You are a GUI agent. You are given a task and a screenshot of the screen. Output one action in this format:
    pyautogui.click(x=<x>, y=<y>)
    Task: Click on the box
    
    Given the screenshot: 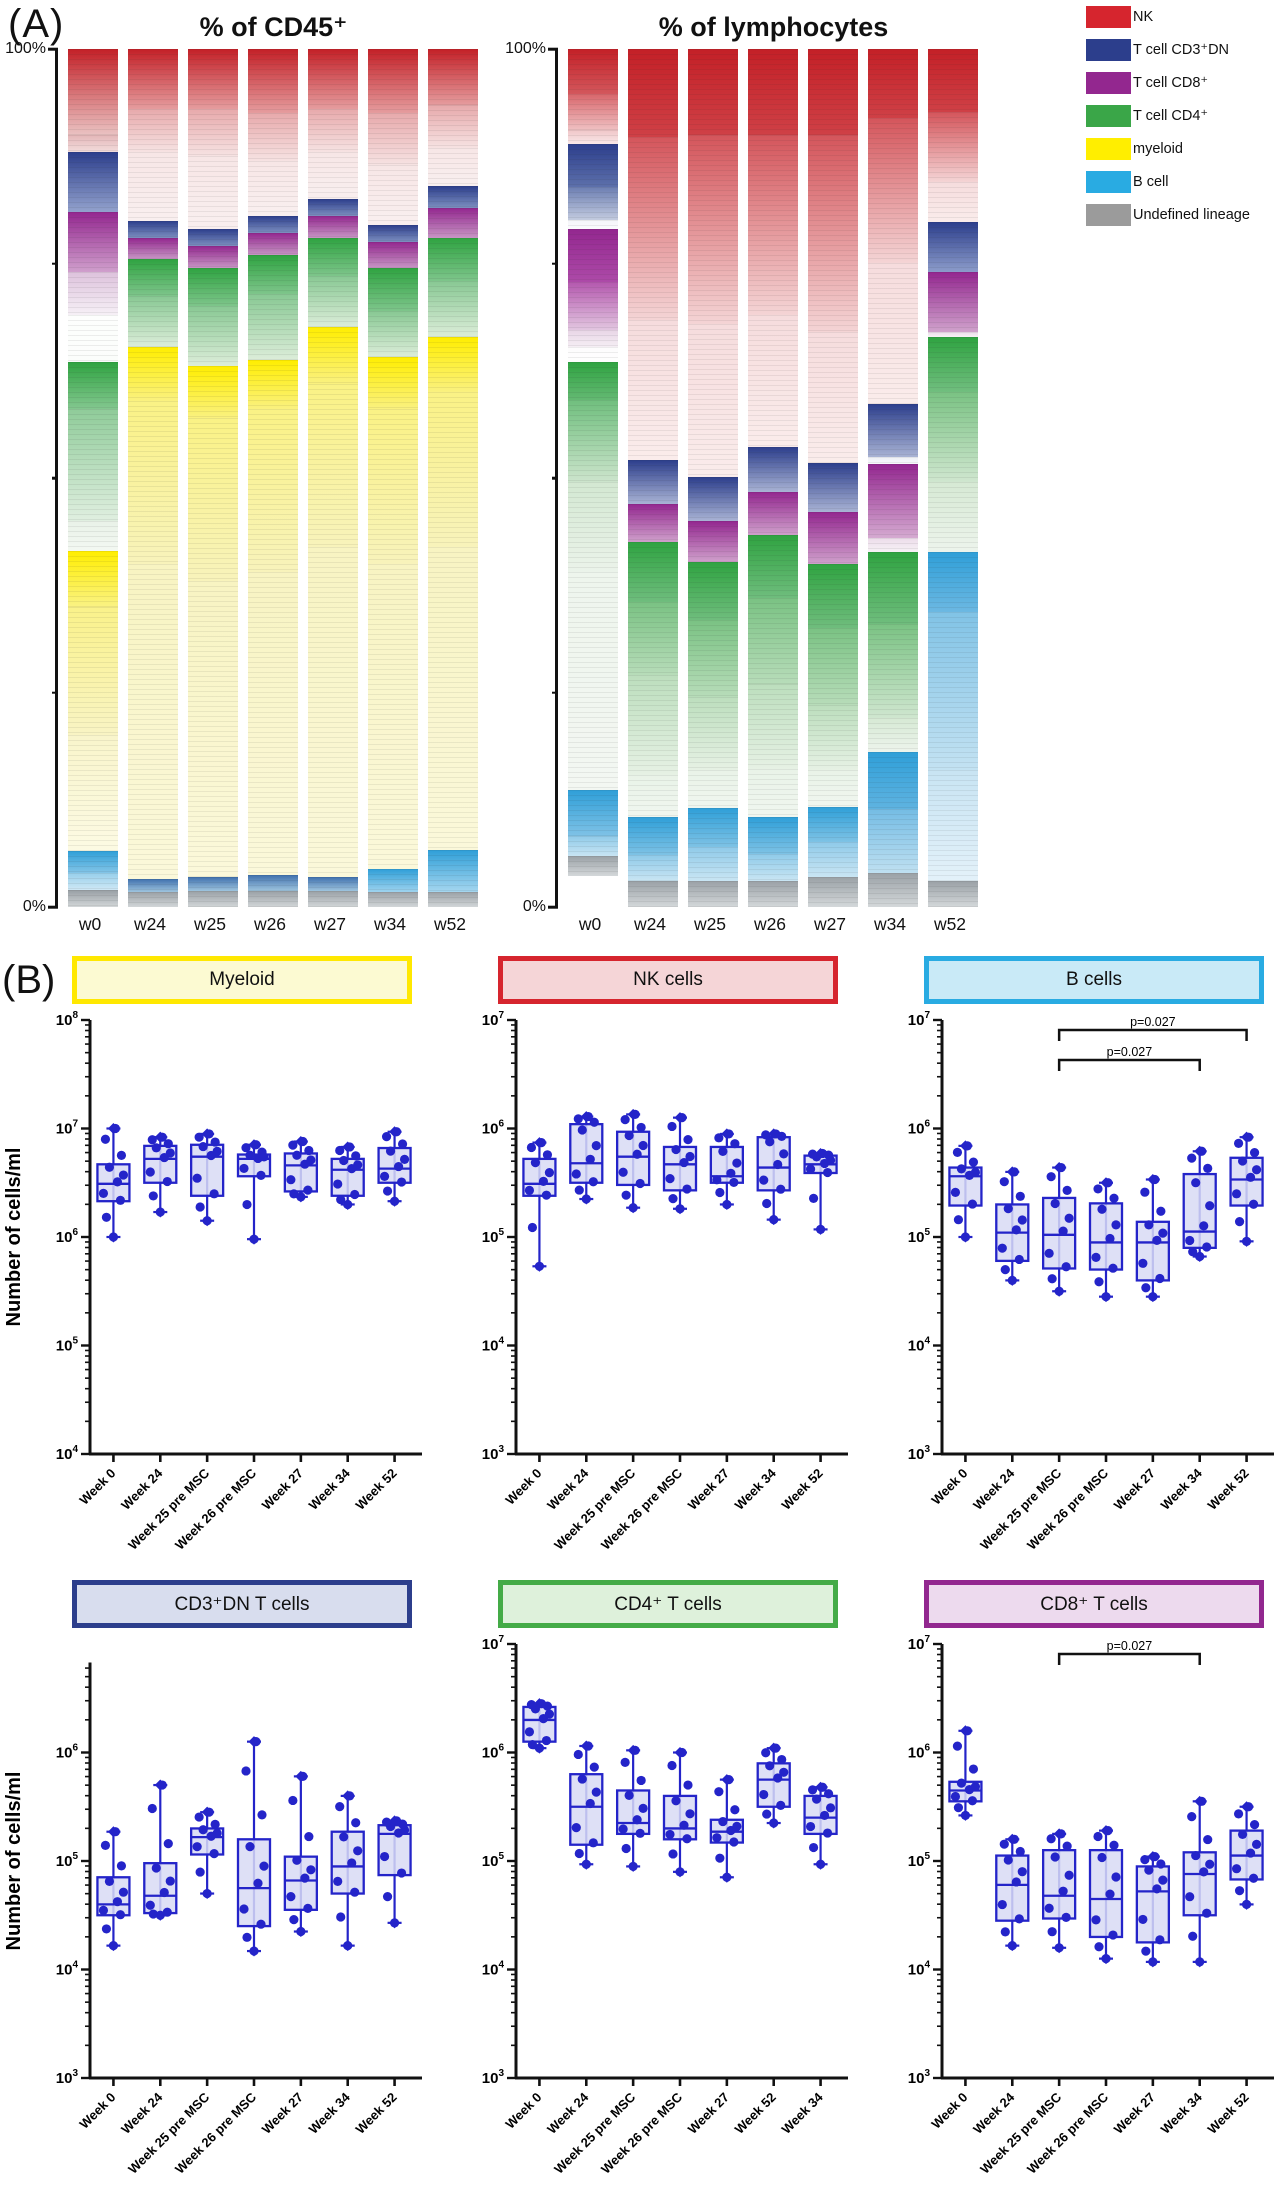 What is the action you would take?
    pyautogui.click(x=633, y=1158)
    